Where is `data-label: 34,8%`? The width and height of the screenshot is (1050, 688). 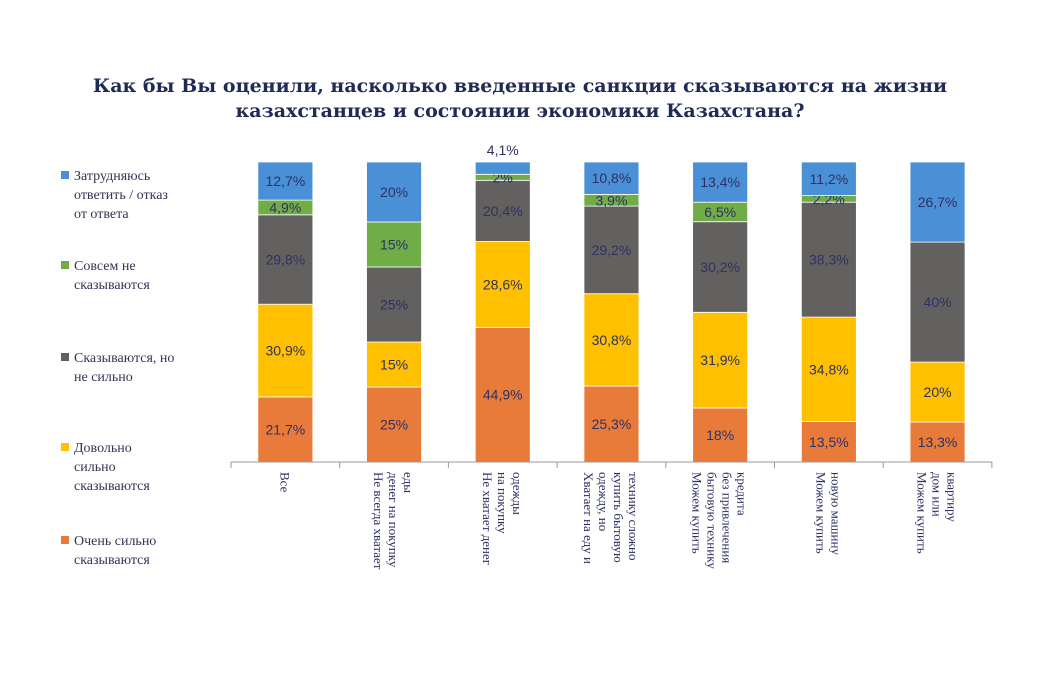 data-label: 34,8% is located at coordinates (829, 369).